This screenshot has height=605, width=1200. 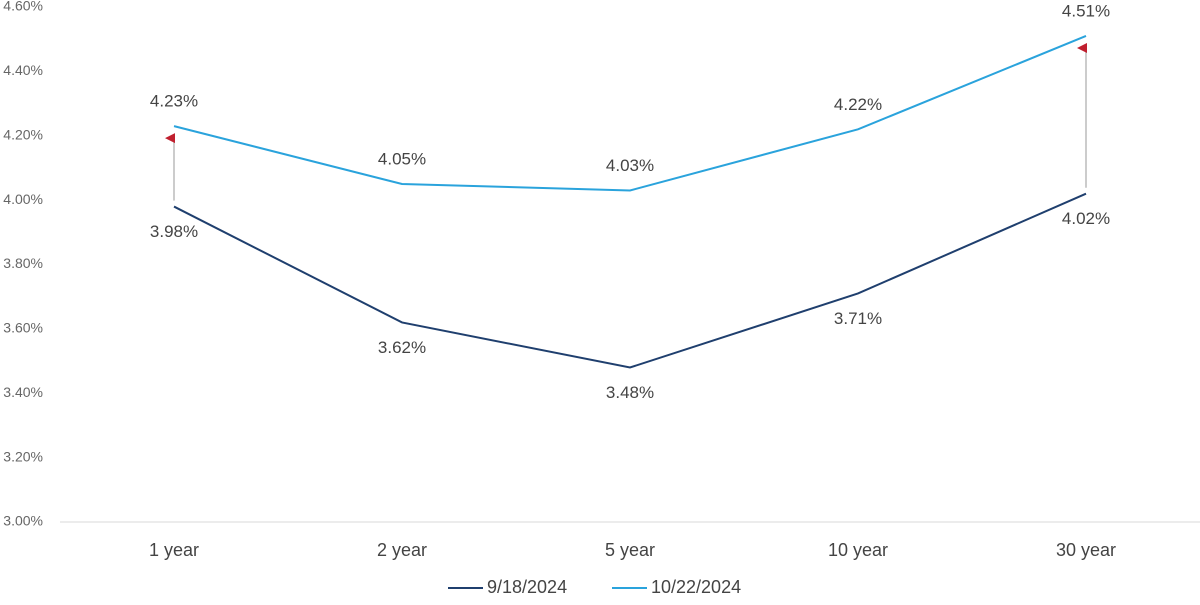 I want to click on data-label: 3.71%, so click(x=858, y=318).